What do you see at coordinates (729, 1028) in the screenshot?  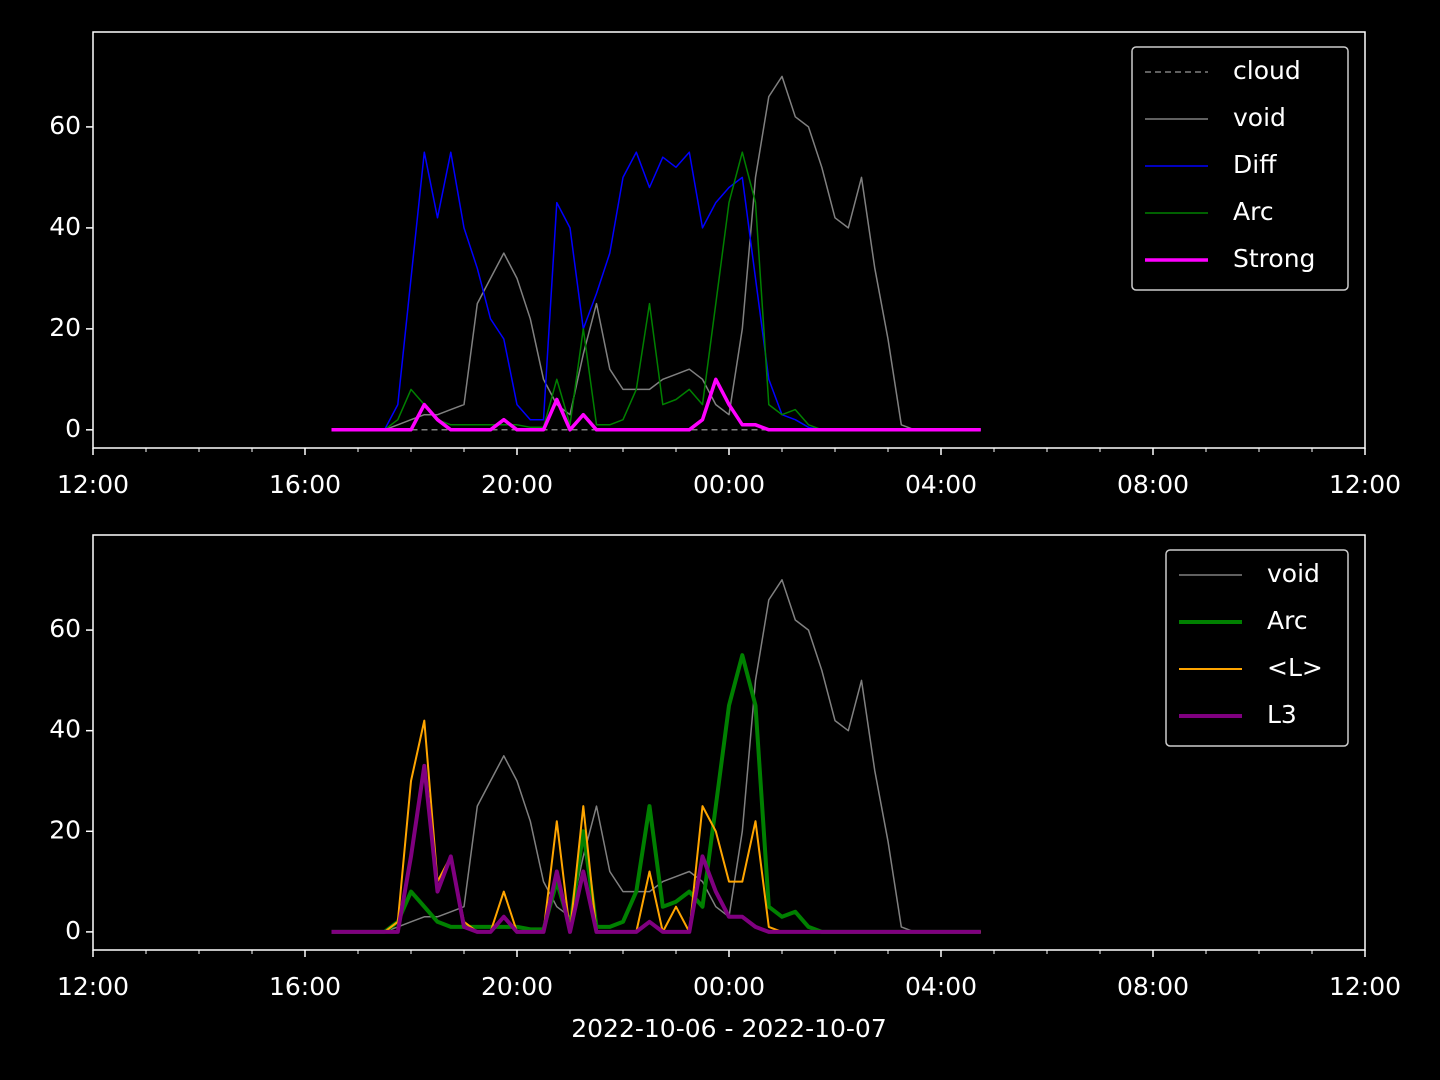 I see `x-axis-label: 2022-10-06 - 2022-10-07` at bounding box center [729, 1028].